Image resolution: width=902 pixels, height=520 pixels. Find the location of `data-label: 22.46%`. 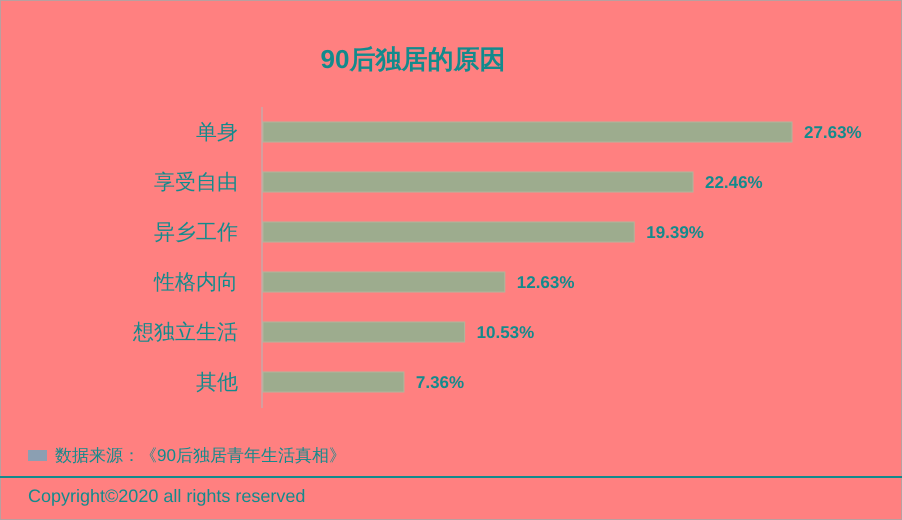

data-label: 22.46% is located at coordinates (734, 182).